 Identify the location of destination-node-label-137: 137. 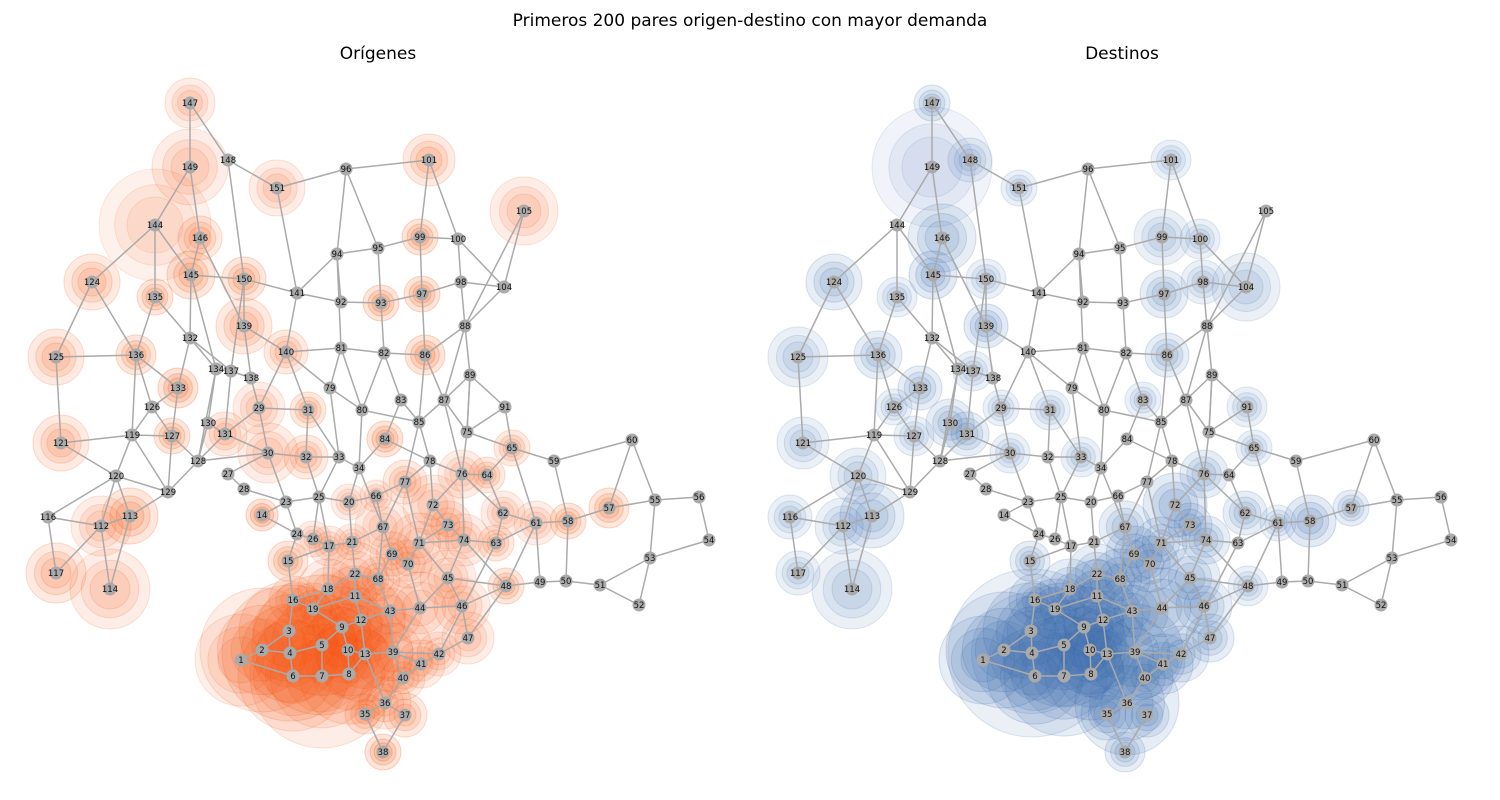
(973, 372).